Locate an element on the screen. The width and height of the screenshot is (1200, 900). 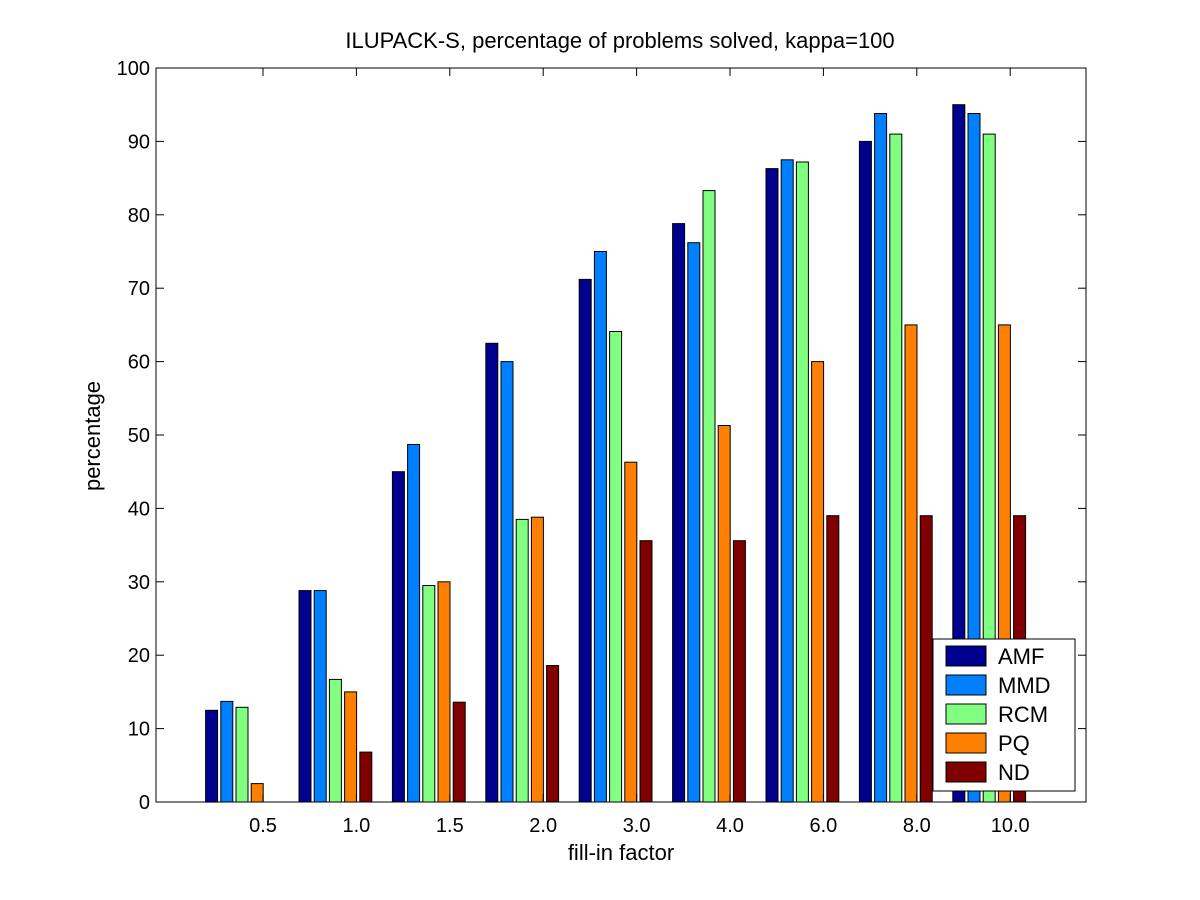
legend-swatch-amf is located at coordinates (966, 656).